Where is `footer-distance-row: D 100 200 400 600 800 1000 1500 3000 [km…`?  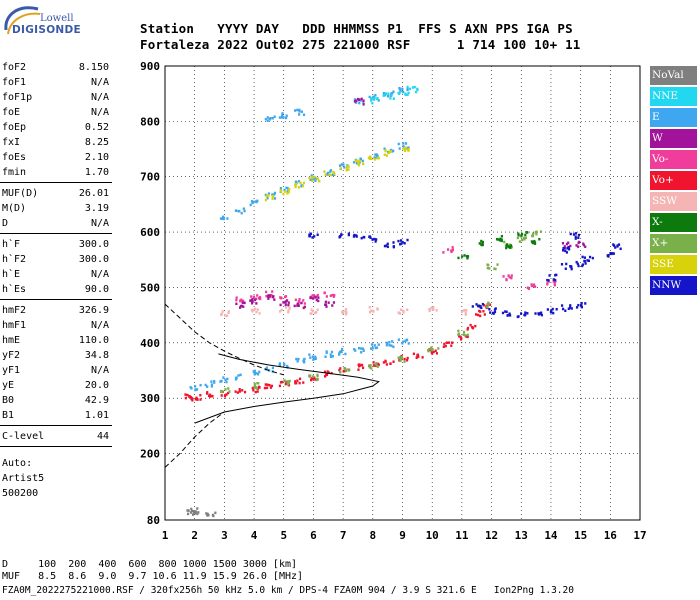
footer-distance-row: D 100 200 400 600 800 1000 1500 3000 [km… is located at coordinates (150, 564).